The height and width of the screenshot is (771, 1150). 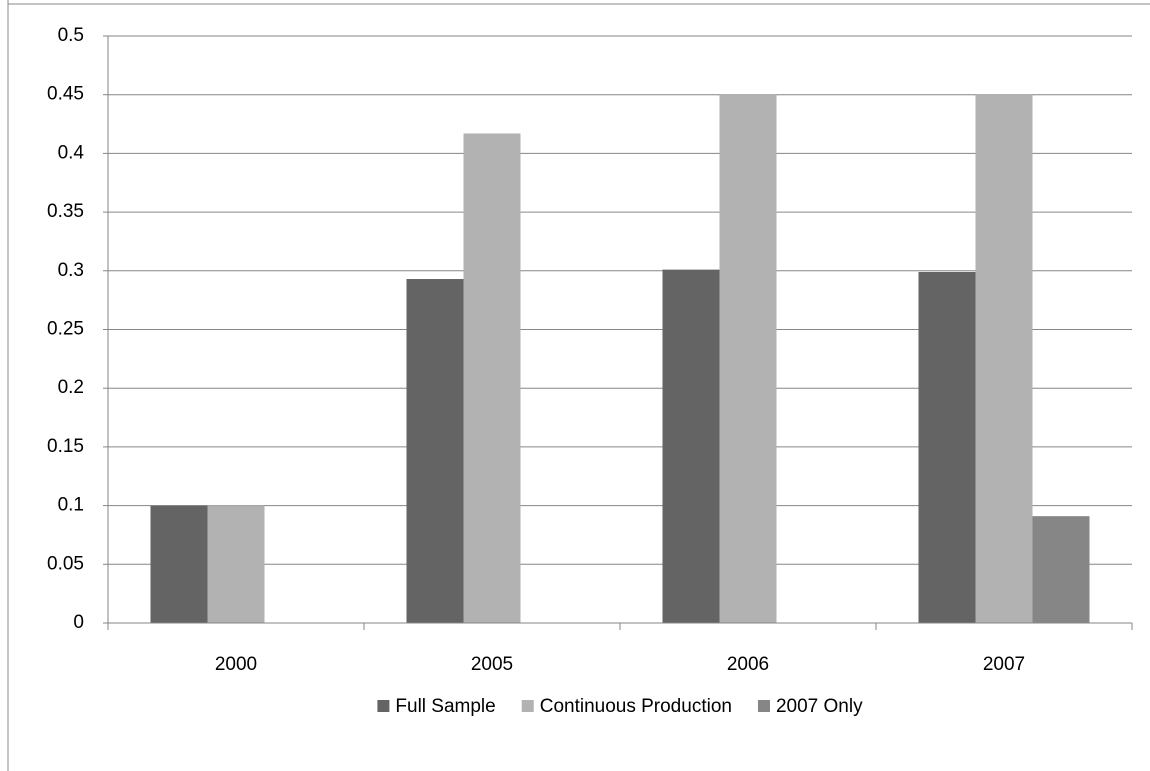 I want to click on y-tick-label: 0.25, so click(x=65, y=329).